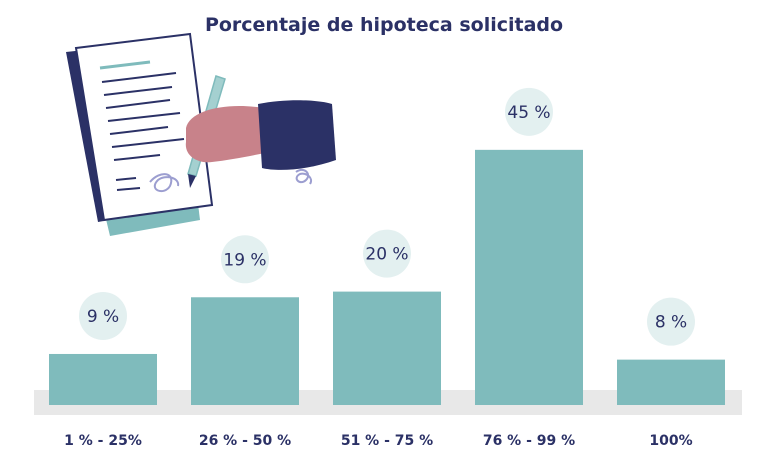  I want to click on value-label: 20 %, so click(386, 255).